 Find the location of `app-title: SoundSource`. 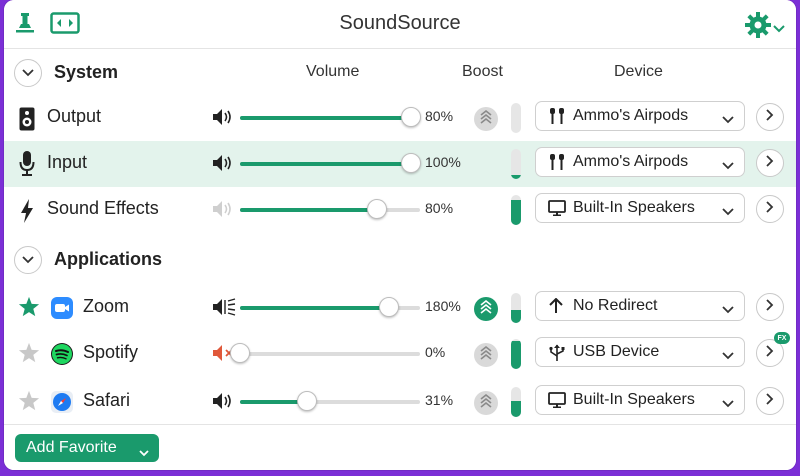

app-title: SoundSource is located at coordinates (400, 23).